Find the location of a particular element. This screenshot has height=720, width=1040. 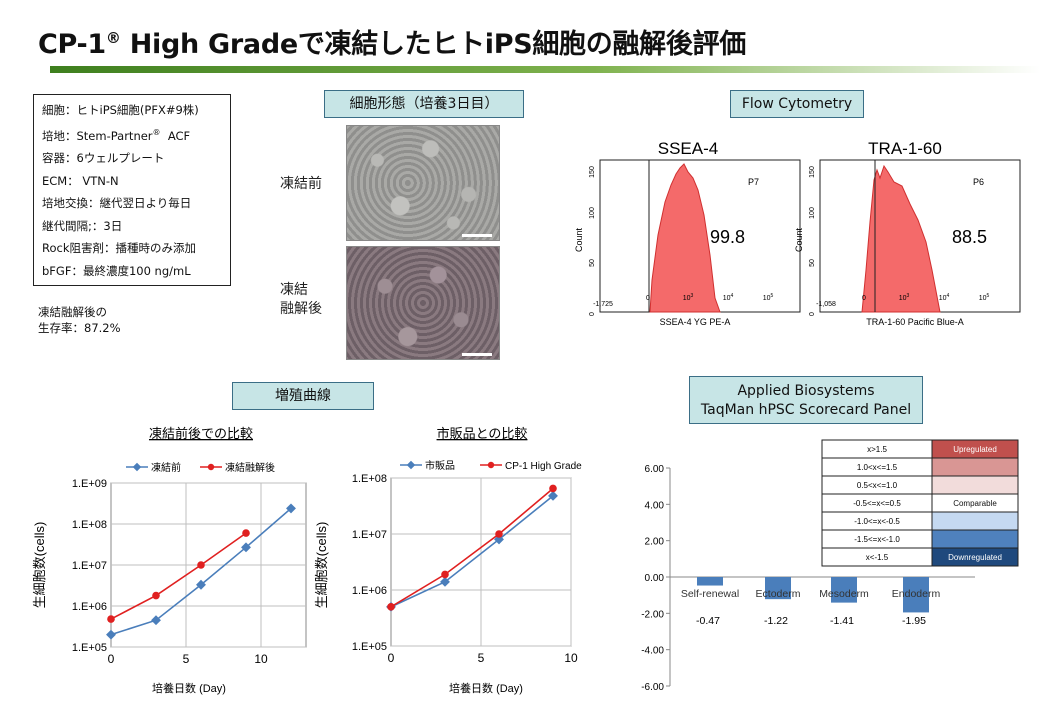

y-tick-label: 2.00 is located at coordinates (655, 542).